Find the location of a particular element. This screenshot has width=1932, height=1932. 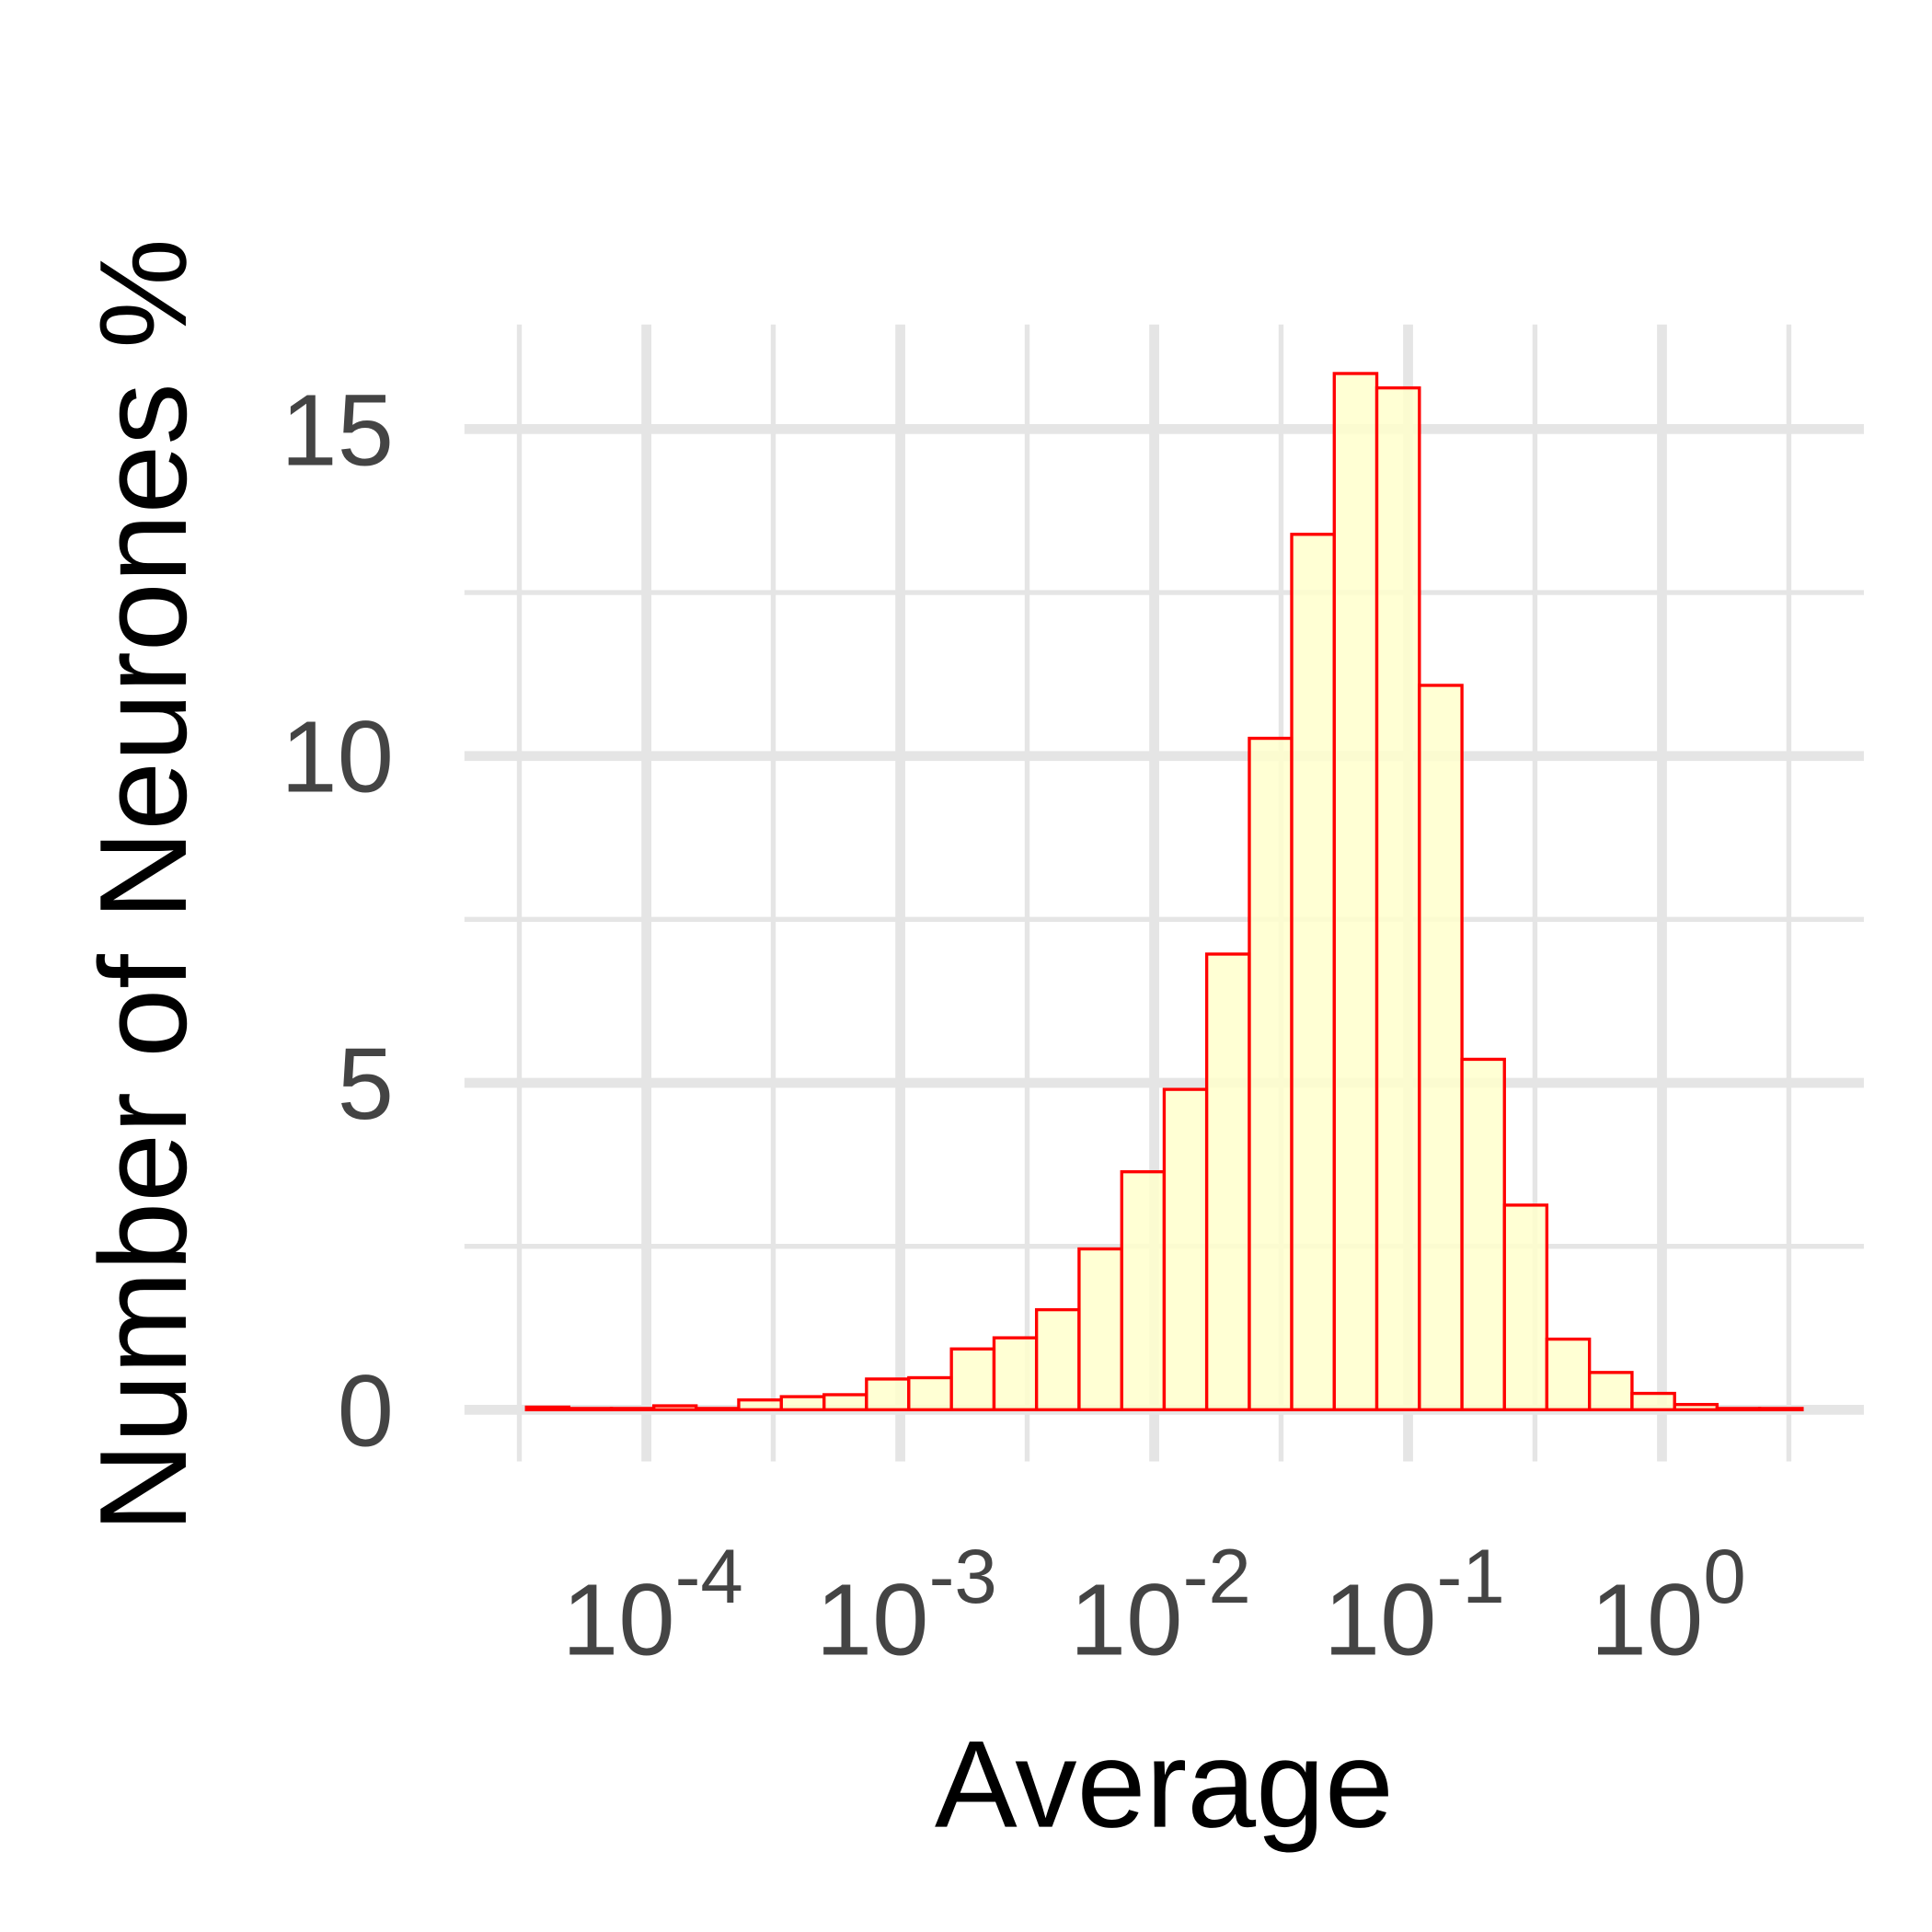

x-axis-title: Average is located at coordinates (1164, 1784).